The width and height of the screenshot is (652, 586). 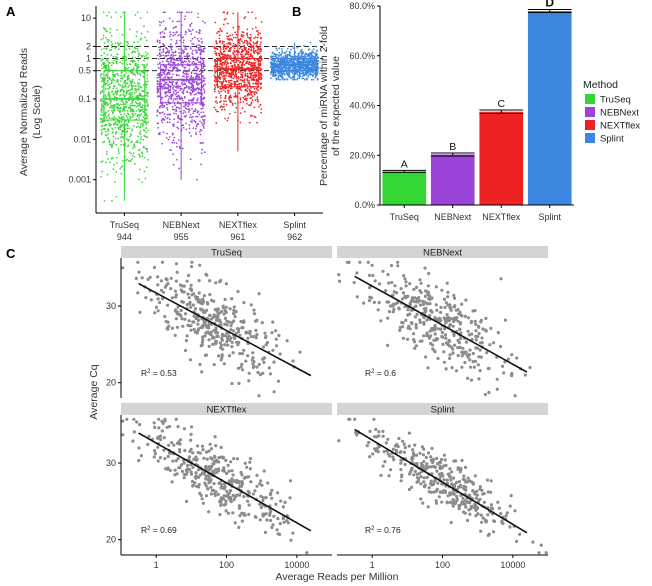 What do you see at coordinates (390, 373) in the screenshot?
I see `r-squared-value: 0.6` at bounding box center [390, 373].